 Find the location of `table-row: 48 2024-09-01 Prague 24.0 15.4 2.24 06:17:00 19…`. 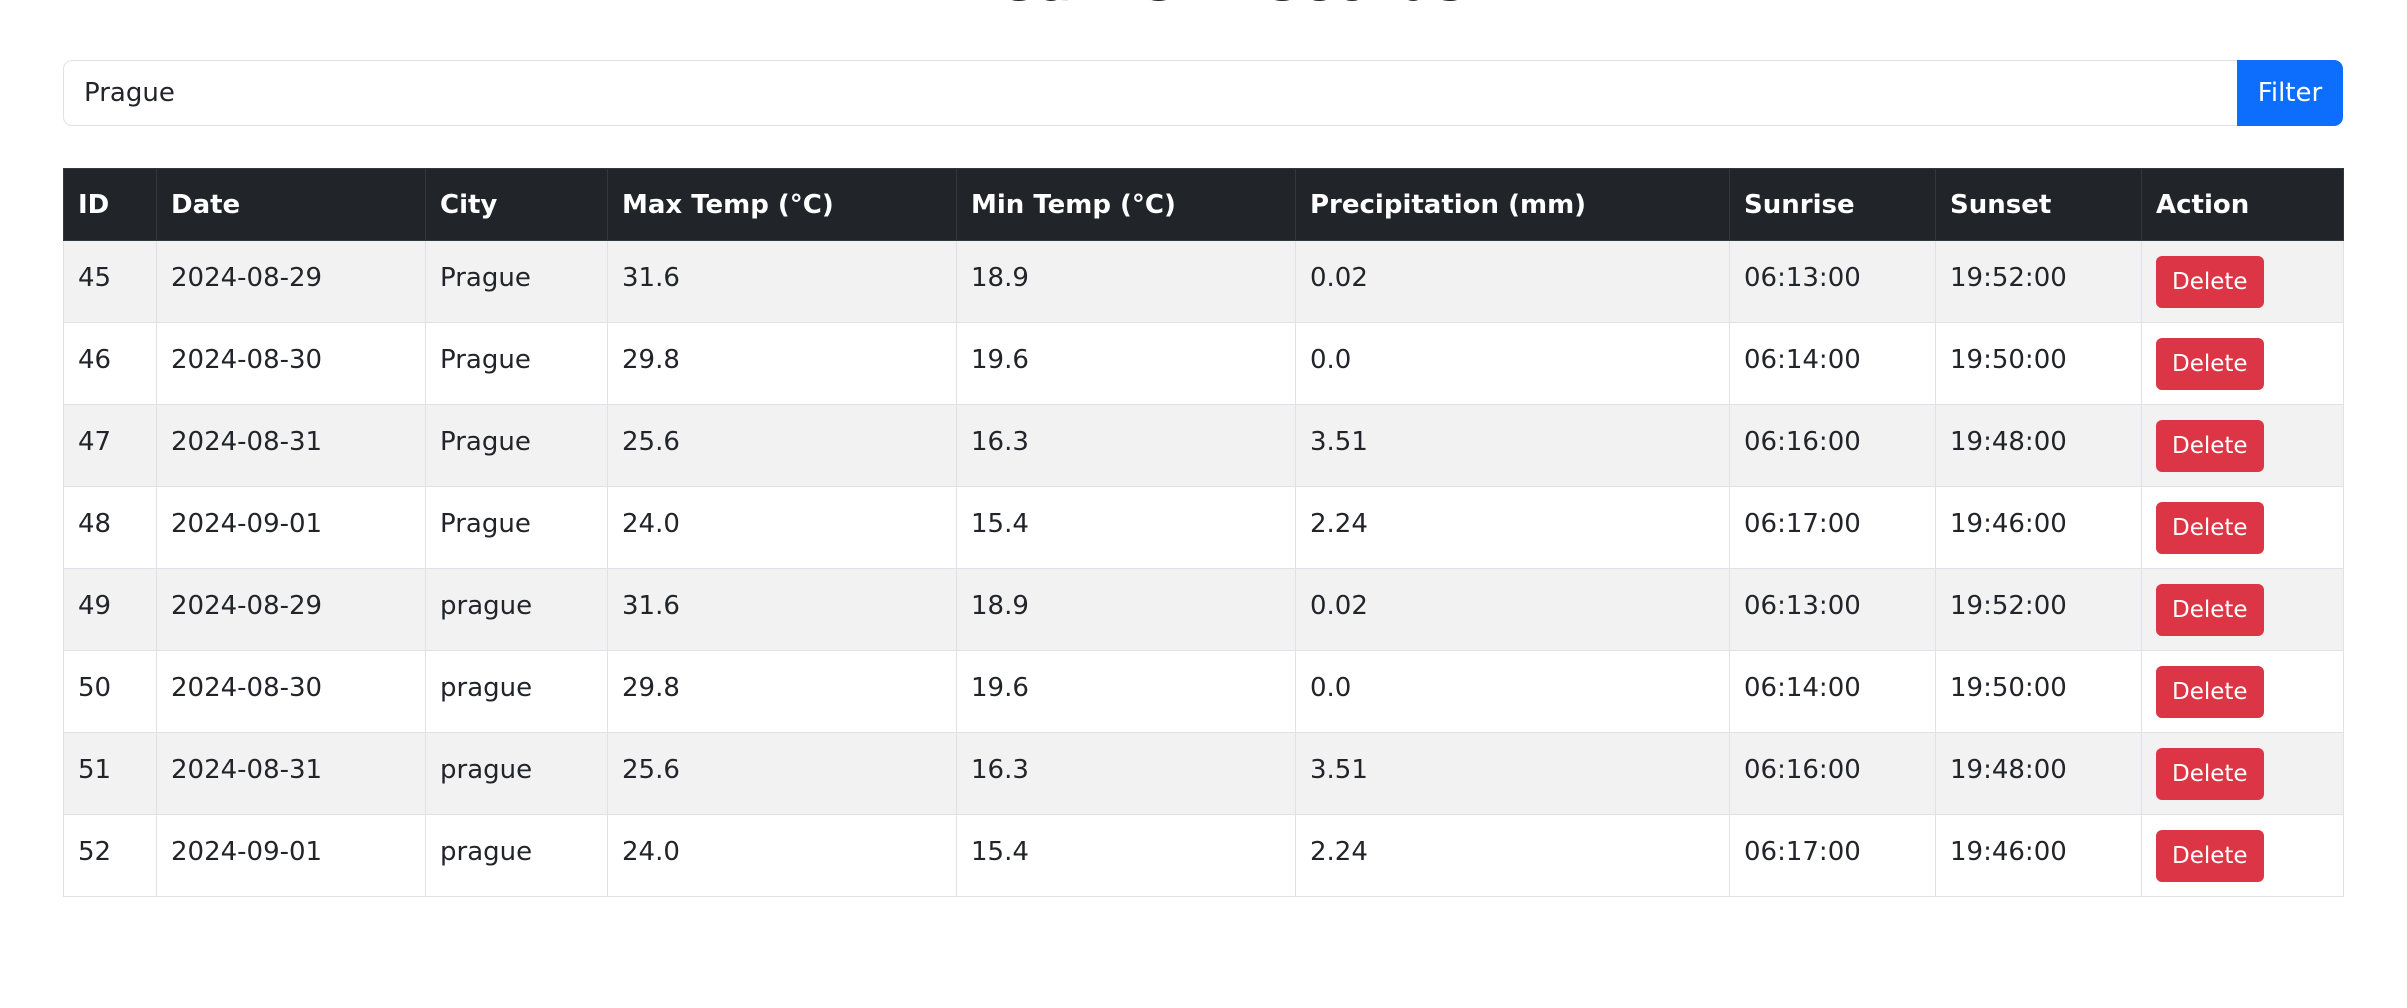

table-row: 48 2024-09-01 Prague 24.0 15.4 2.24 06:17:00 19… is located at coordinates (1203, 527).